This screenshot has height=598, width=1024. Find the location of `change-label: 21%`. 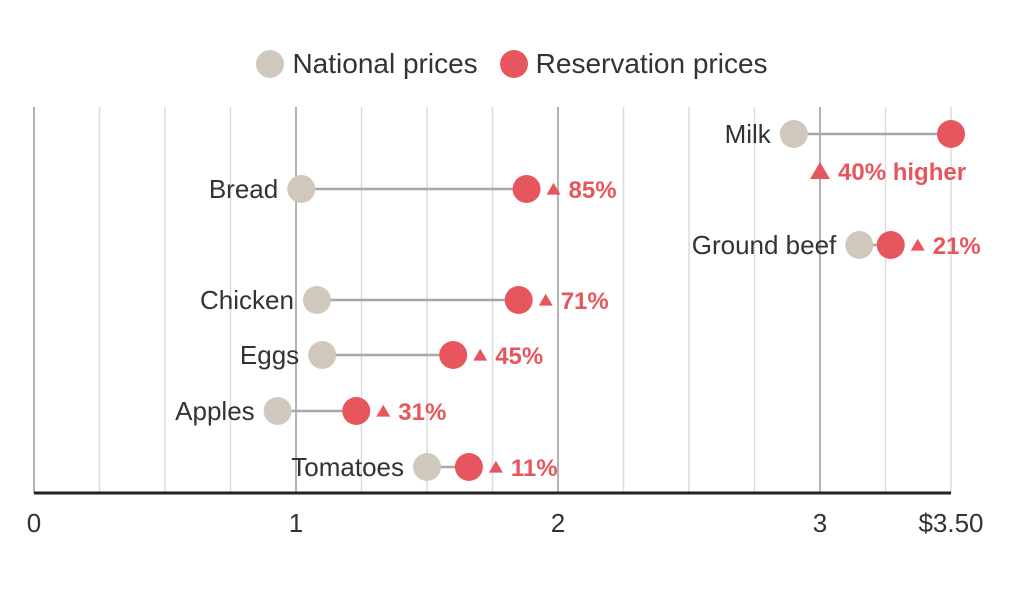

change-label: 21% is located at coordinates (957, 246).